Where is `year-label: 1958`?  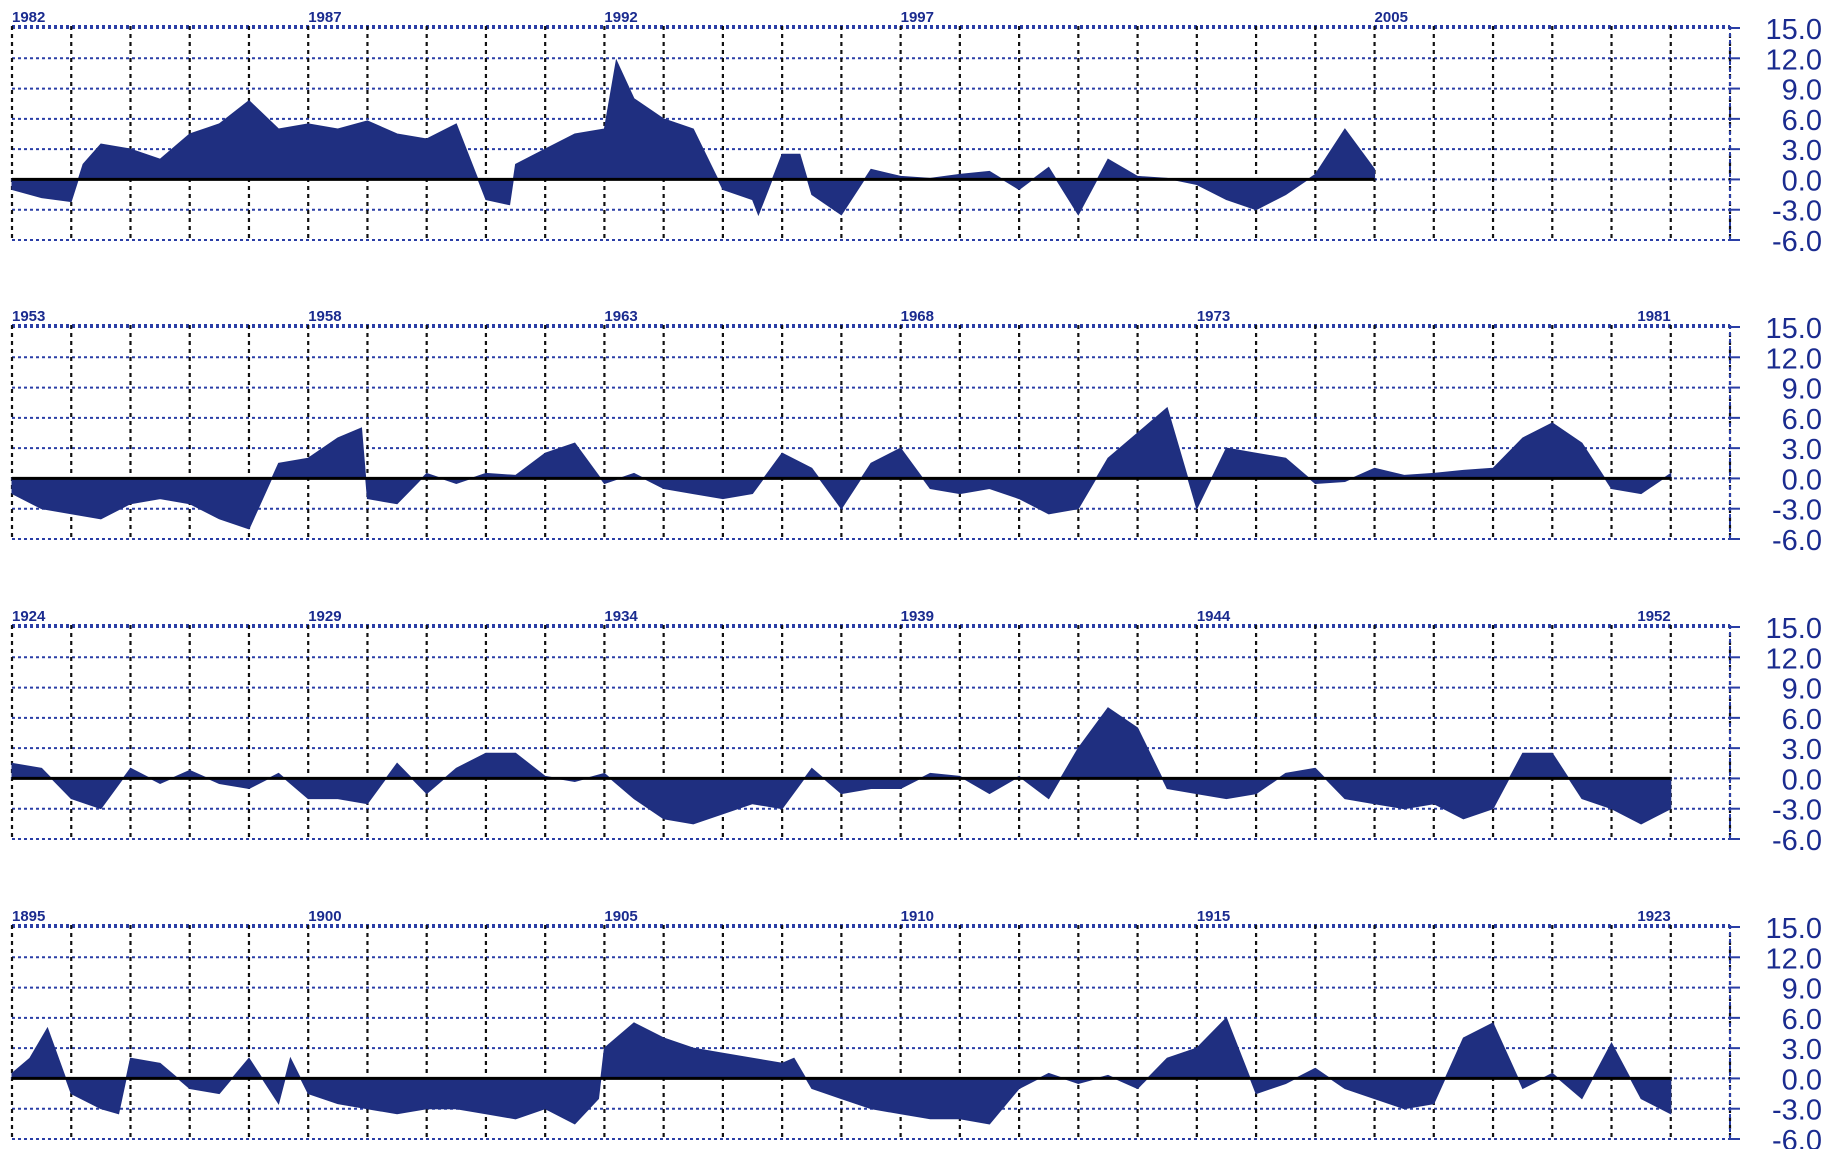
year-label: 1958 is located at coordinates (324, 316).